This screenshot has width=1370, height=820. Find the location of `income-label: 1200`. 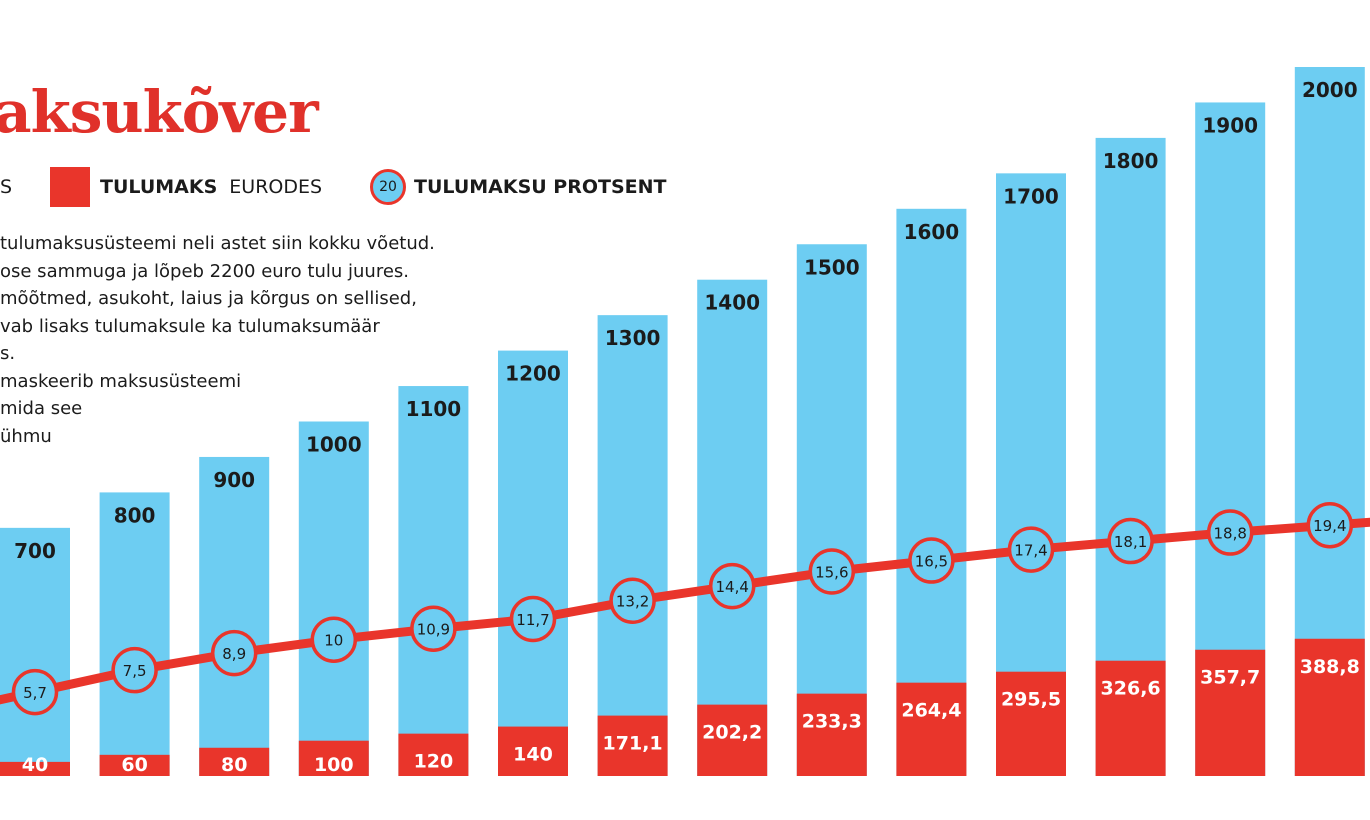

income-label: 1200 is located at coordinates (533, 374).